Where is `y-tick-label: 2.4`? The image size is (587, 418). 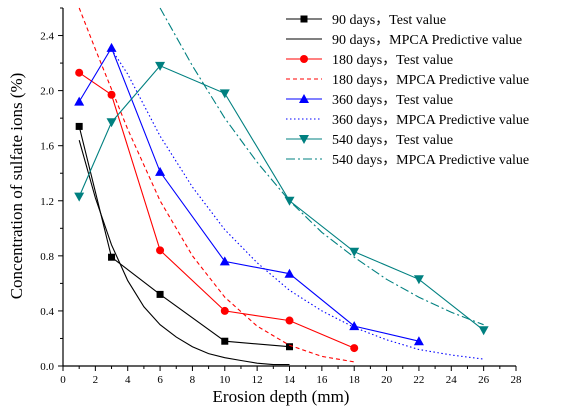
y-tick-label: 2.4 is located at coordinates (47, 37).